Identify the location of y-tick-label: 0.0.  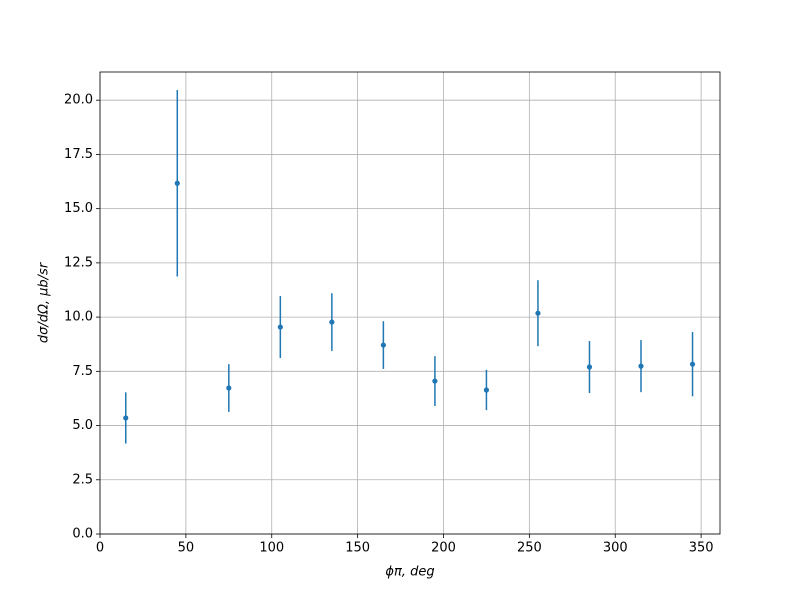
(82, 534).